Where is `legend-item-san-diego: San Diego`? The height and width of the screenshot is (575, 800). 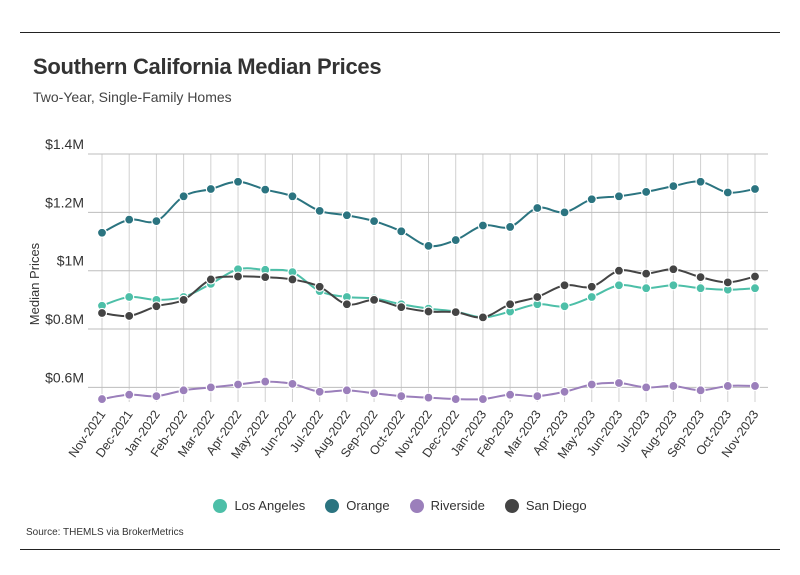 legend-item-san-diego: San Diego is located at coordinates (545, 505).